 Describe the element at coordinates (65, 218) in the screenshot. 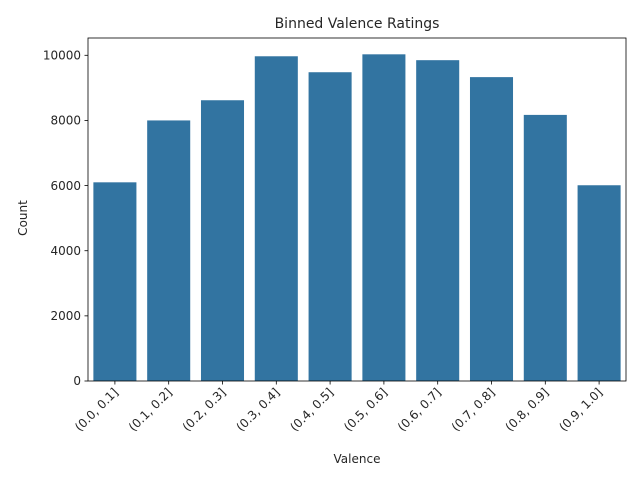

I see `y-axis: 0 2000 4000 6000 8000 10000` at that location.